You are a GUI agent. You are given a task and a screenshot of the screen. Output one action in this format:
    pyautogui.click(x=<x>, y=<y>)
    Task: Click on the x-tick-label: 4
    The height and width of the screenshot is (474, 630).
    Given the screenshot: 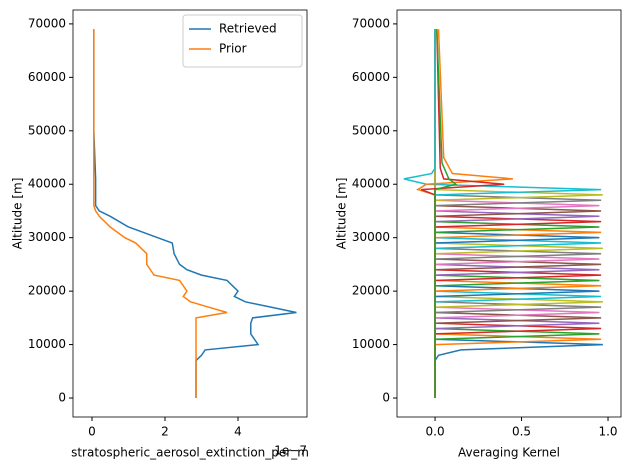 What is the action you would take?
    pyautogui.click(x=238, y=432)
    